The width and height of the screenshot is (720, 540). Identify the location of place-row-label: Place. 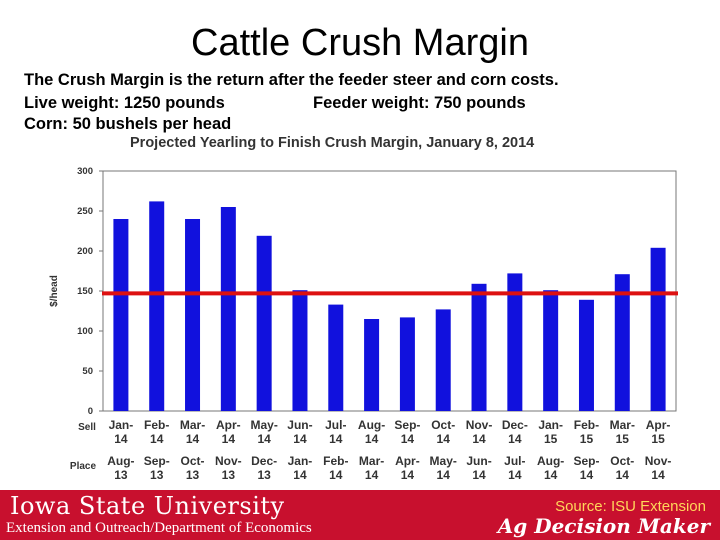
(83, 466).